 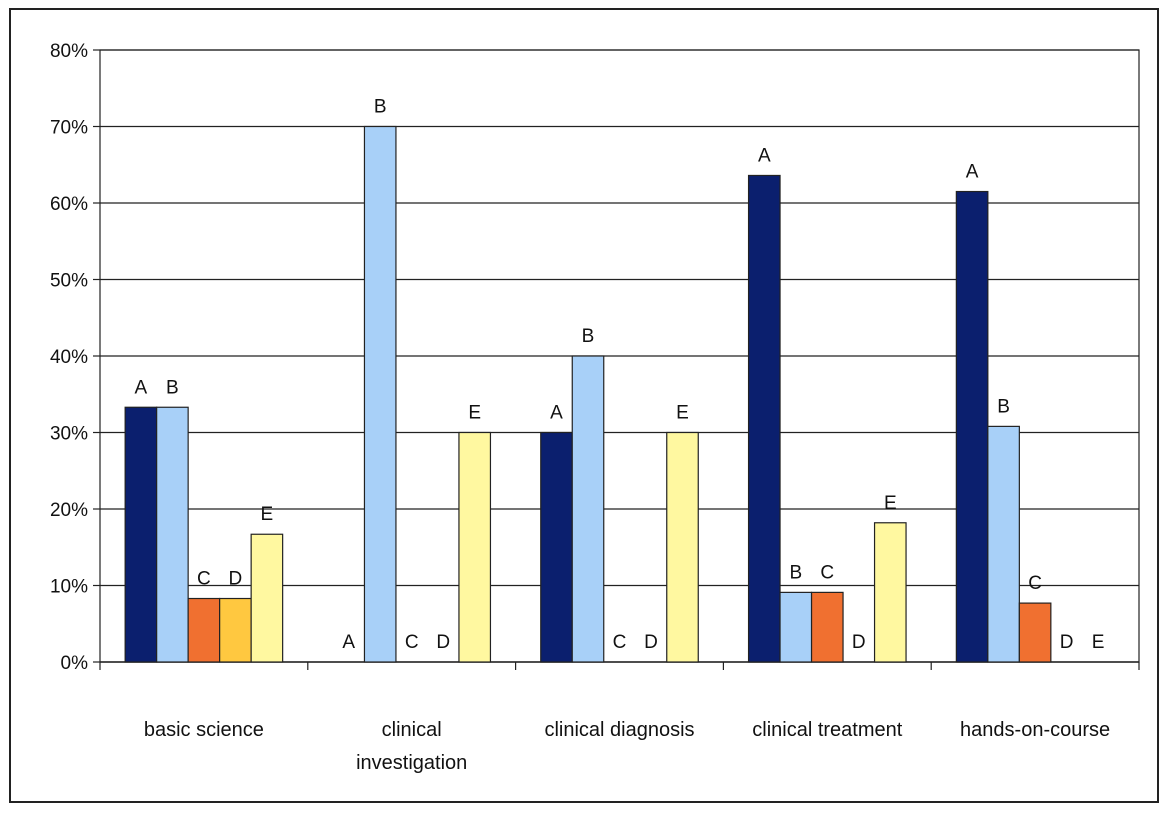 What do you see at coordinates (69, 510) in the screenshot?
I see `y-tick-label: 20%` at bounding box center [69, 510].